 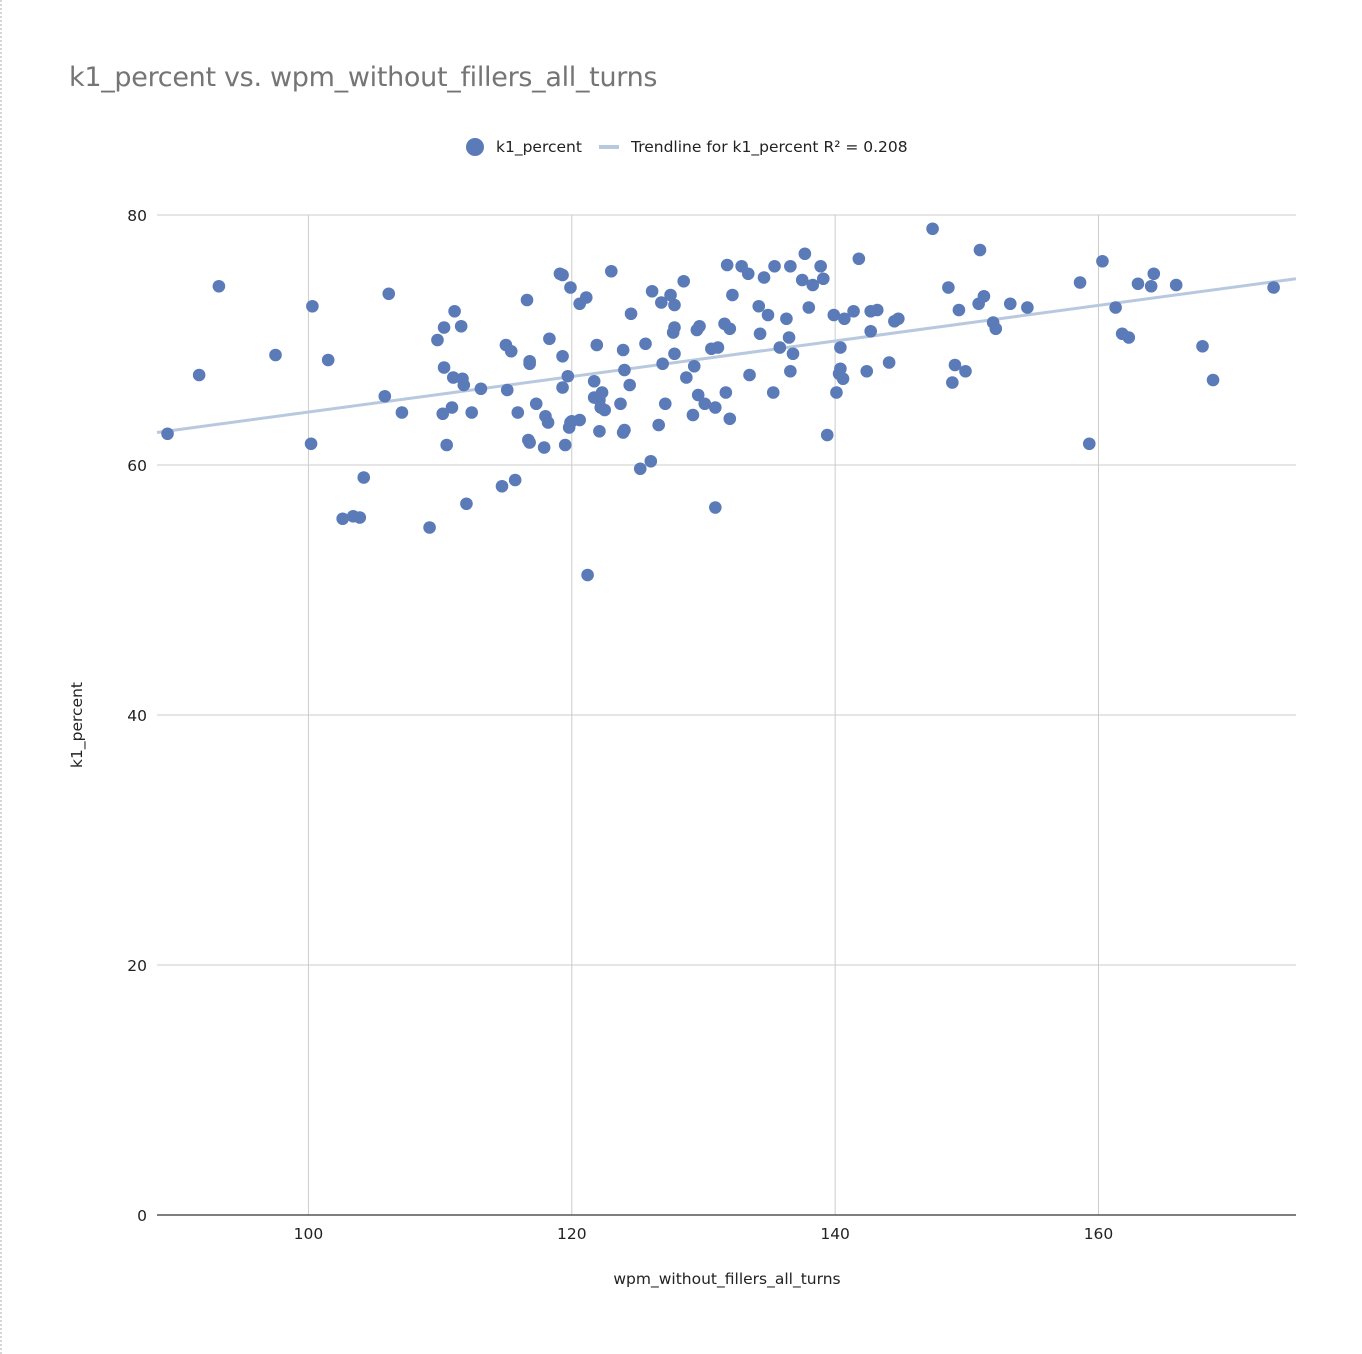 I want to click on x-tick-label: 100, so click(x=309, y=1234).